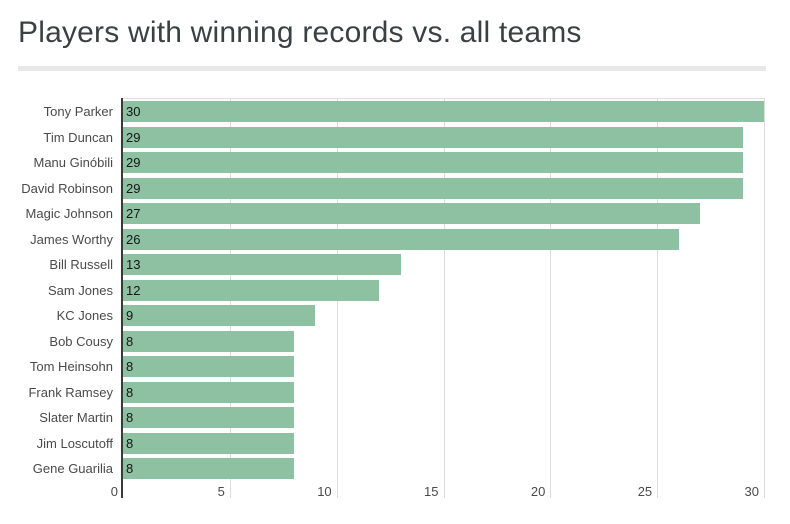 This screenshot has width=790, height=524. What do you see at coordinates (69, 213) in the screenshot?
I see `category-label: Magic Johnson` at bounding box center [69, 213].